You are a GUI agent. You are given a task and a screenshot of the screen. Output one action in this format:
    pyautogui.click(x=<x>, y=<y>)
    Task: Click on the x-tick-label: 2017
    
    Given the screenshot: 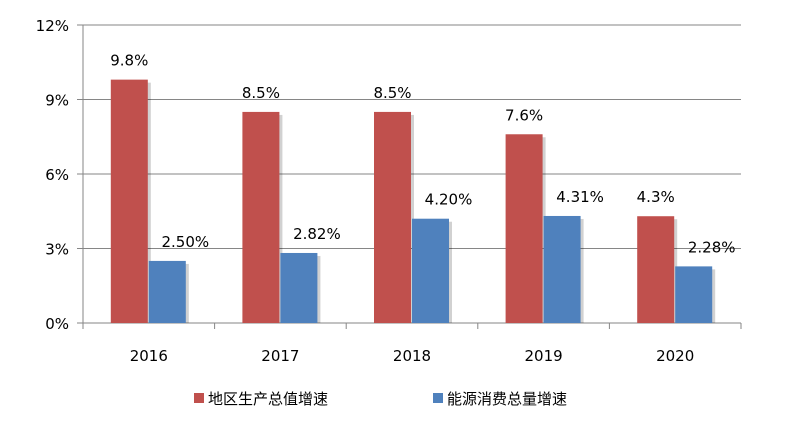 What is the action you would take?
    pyautogui.click(x=280, y=356)
    